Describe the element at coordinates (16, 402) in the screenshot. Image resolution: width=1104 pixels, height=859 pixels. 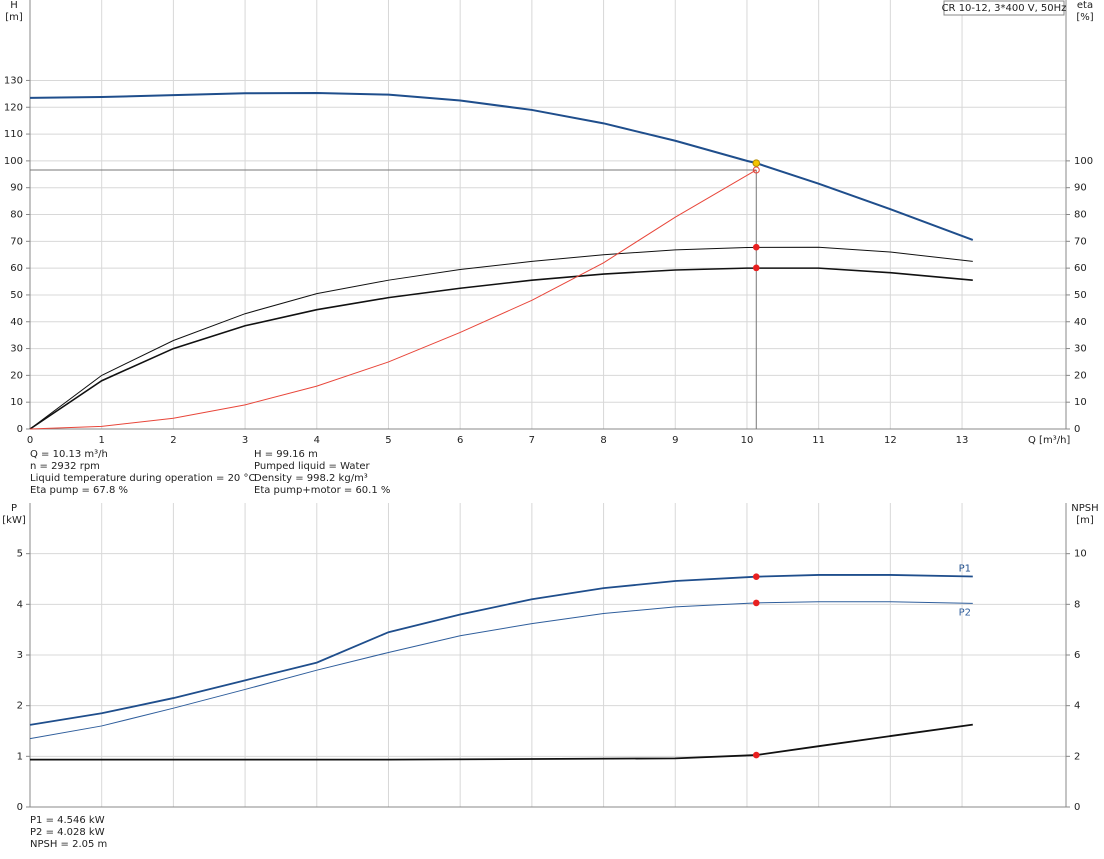
I see `y-tick-label: 10` at that location.